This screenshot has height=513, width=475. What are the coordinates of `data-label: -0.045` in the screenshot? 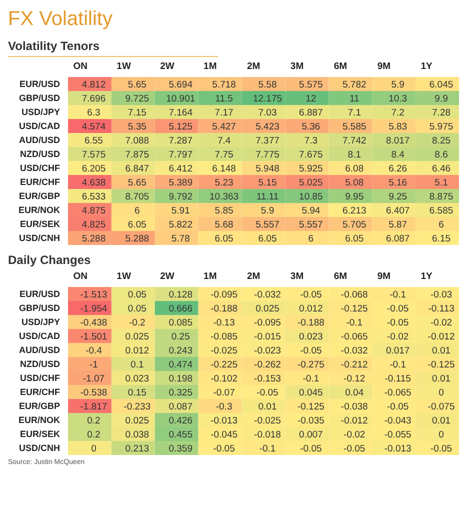 It's located at (224, 435).